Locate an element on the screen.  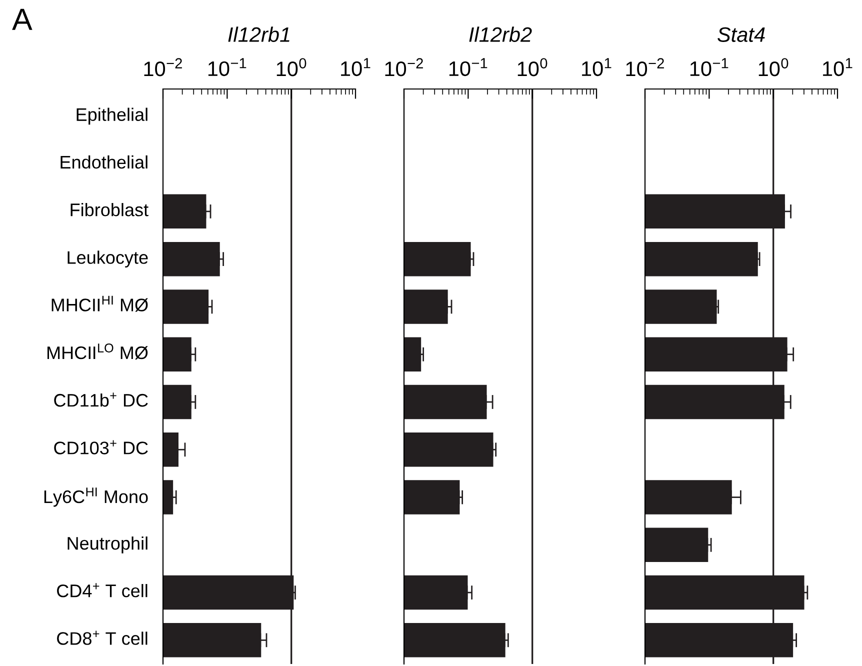
y-tick-label: Ly6C$^{HI}$ Mono is located at coordinates (96, 497).